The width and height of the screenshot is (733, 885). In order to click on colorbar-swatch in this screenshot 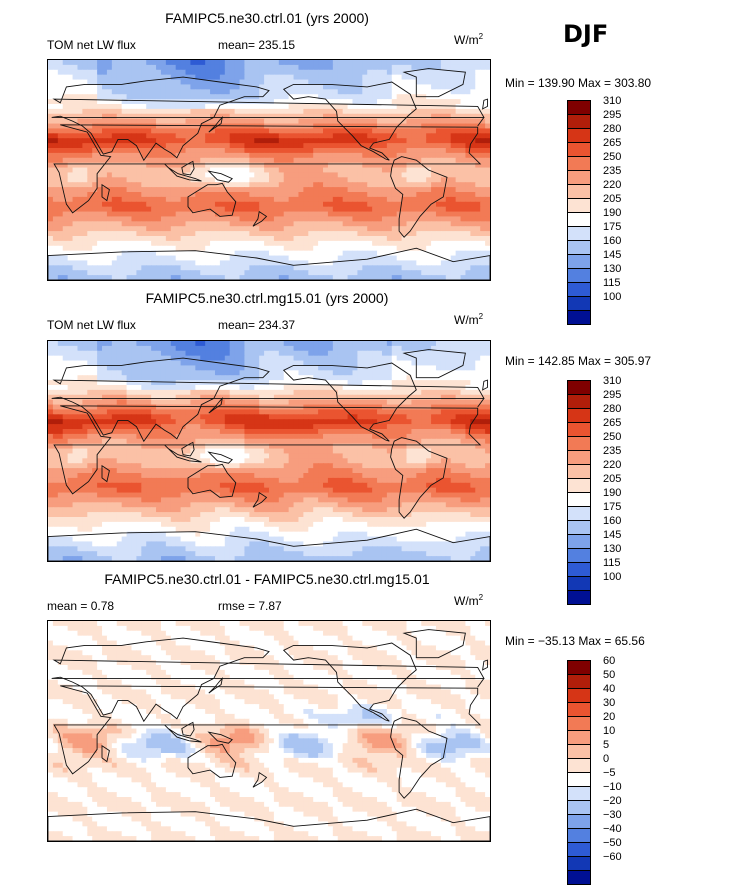, I will do `click(579, 247)`.